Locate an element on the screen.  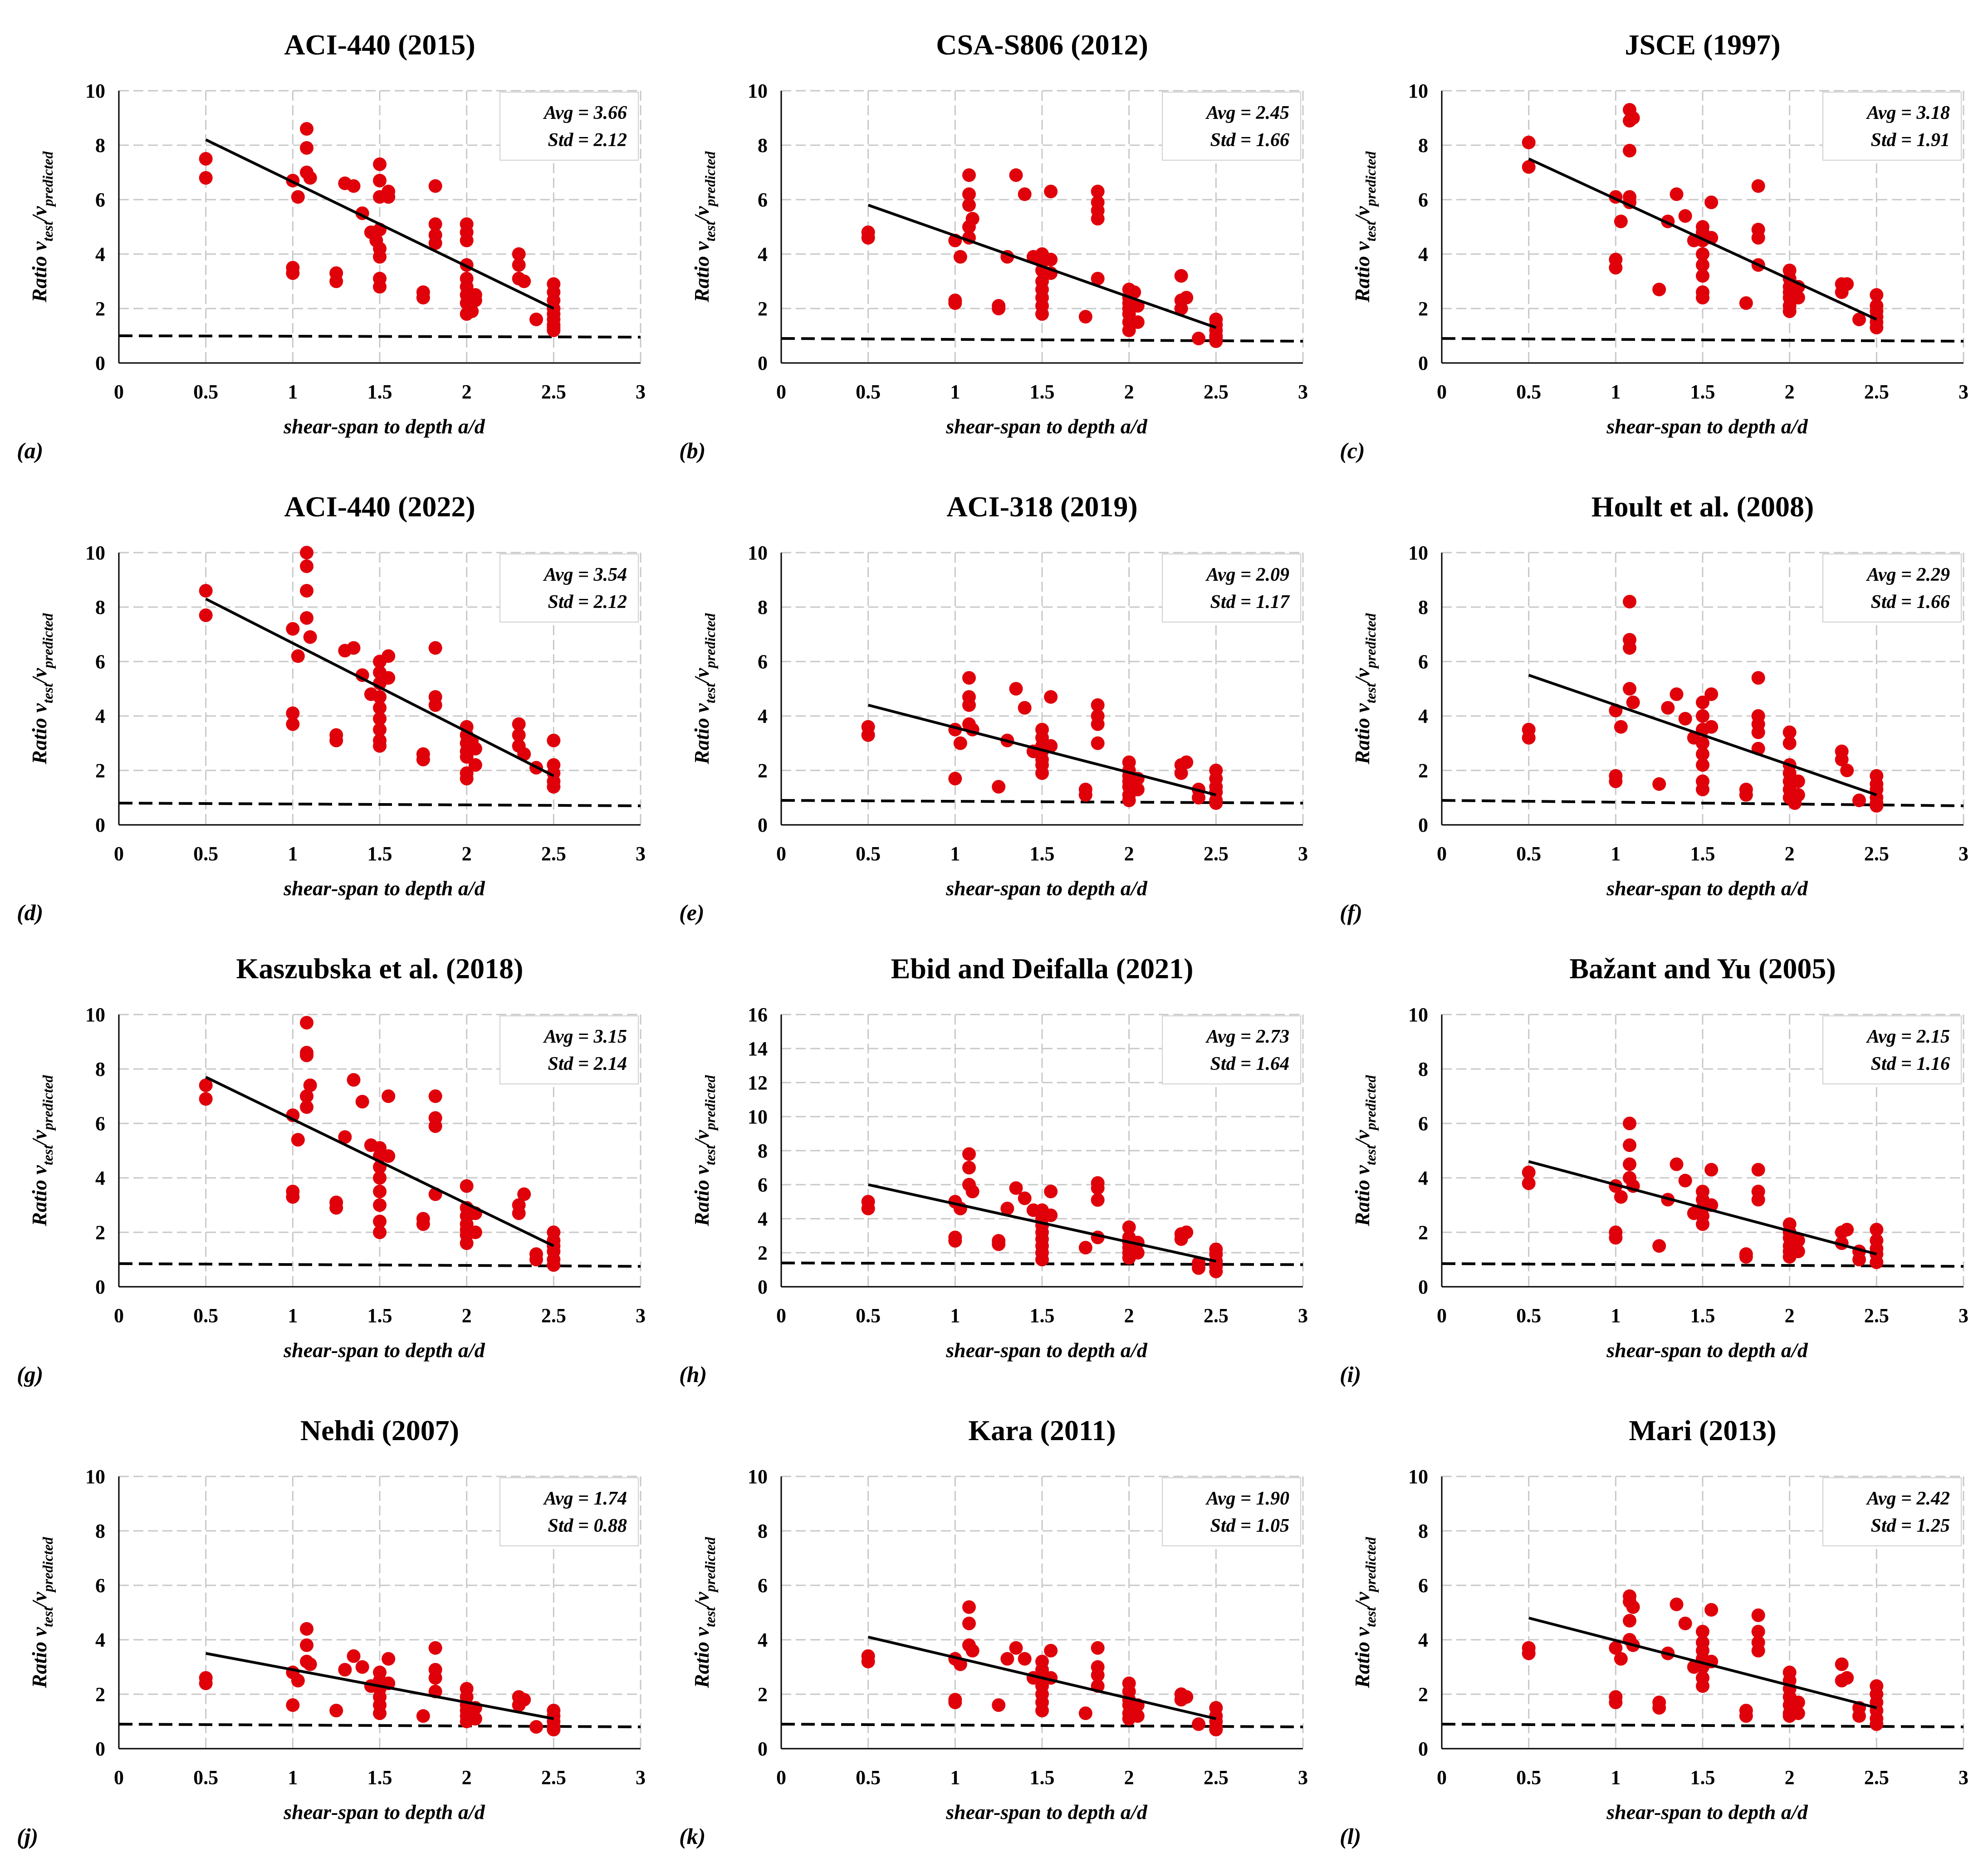
y-axis-label: Ratio vtest/vpredicted is located at coordinates (42, 1613).